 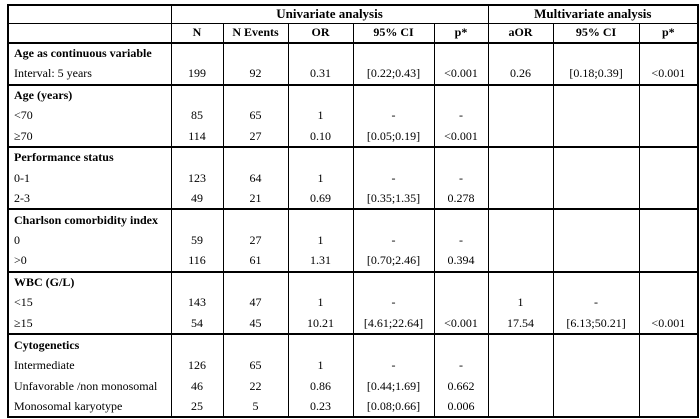 I want to click on row-label: <70, so click(x=23, y=115).